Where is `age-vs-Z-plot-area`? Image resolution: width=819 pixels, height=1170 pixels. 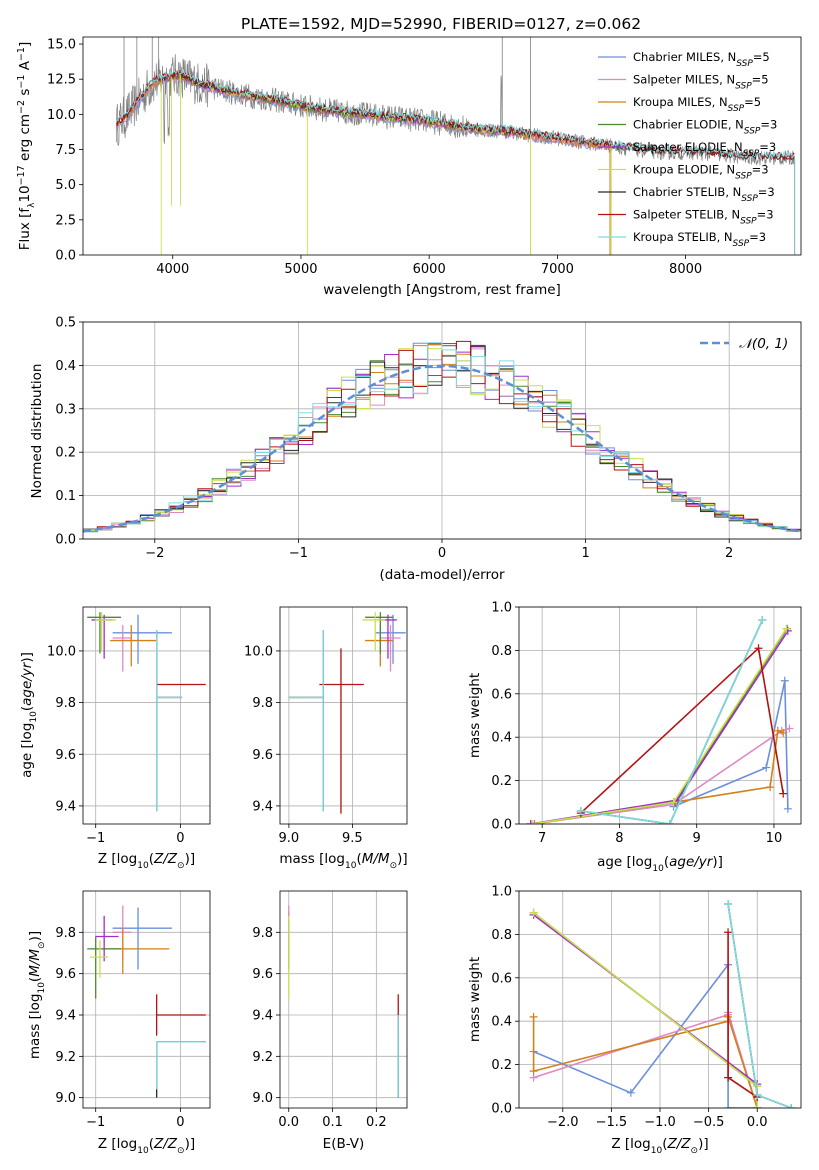
age-vs-Z-plot-area is located at coordinates (146, 712).